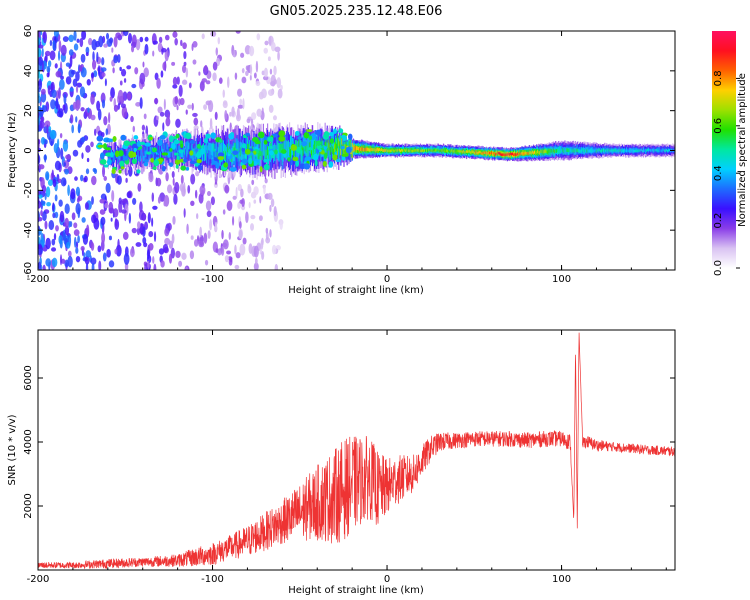  What do you see at coordinates (212, 279) in the screenshot?
I see `x-tick-label: -100` at bounding box center [212, 279].